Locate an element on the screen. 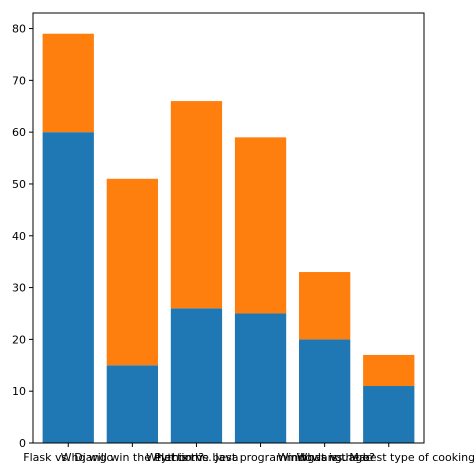 The width and height of the screenshot is (474, 474). x-tick-label: Flask vs. Django is located at coordinates (68, 457).